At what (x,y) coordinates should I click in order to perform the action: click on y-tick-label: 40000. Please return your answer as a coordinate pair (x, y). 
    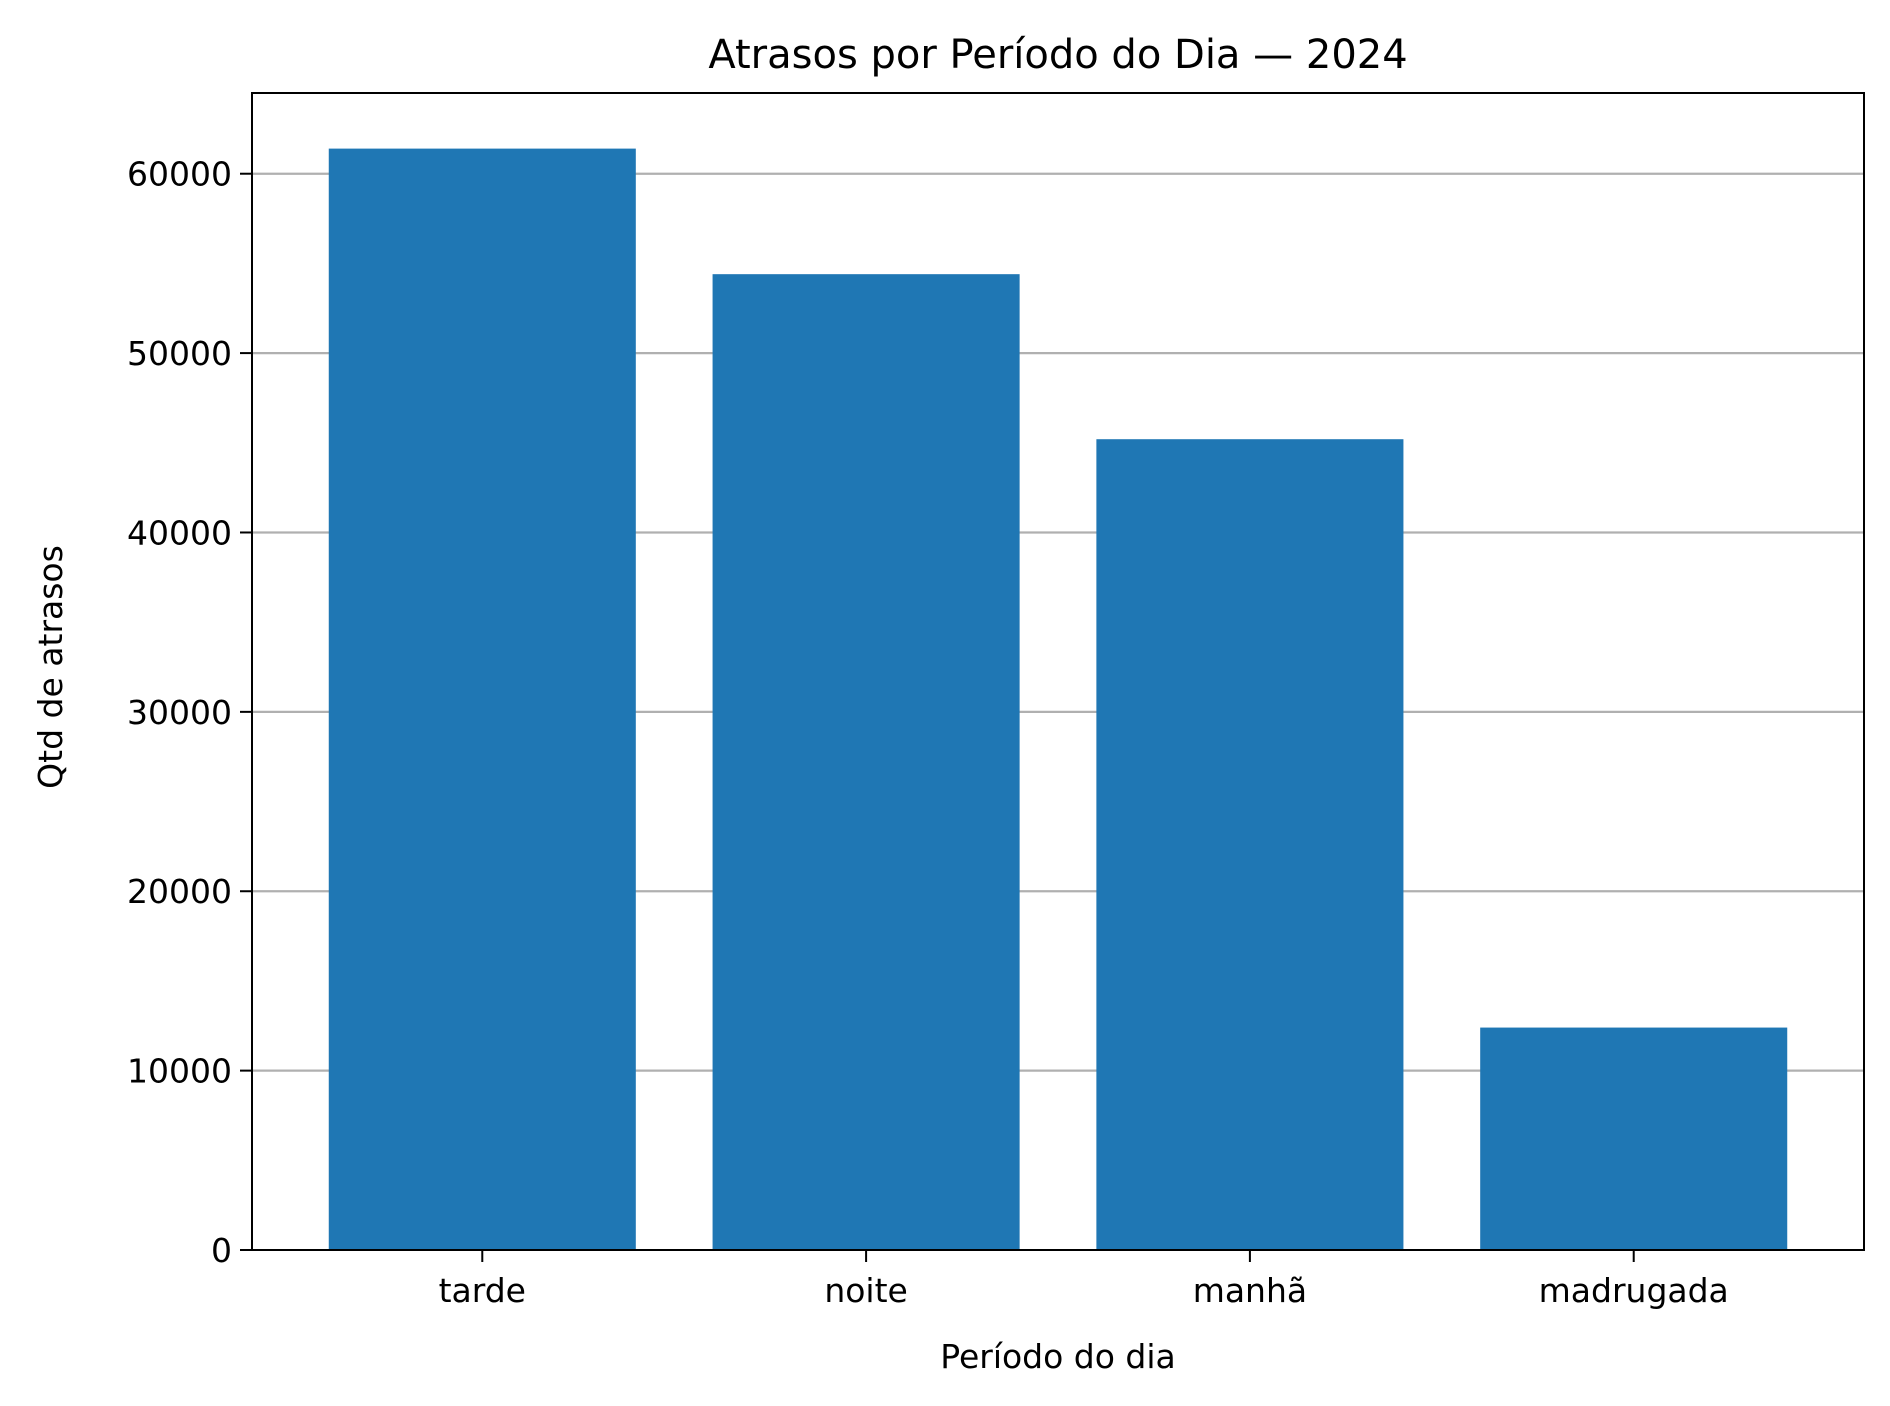
    Looking at the image, I should click on (179, 532).